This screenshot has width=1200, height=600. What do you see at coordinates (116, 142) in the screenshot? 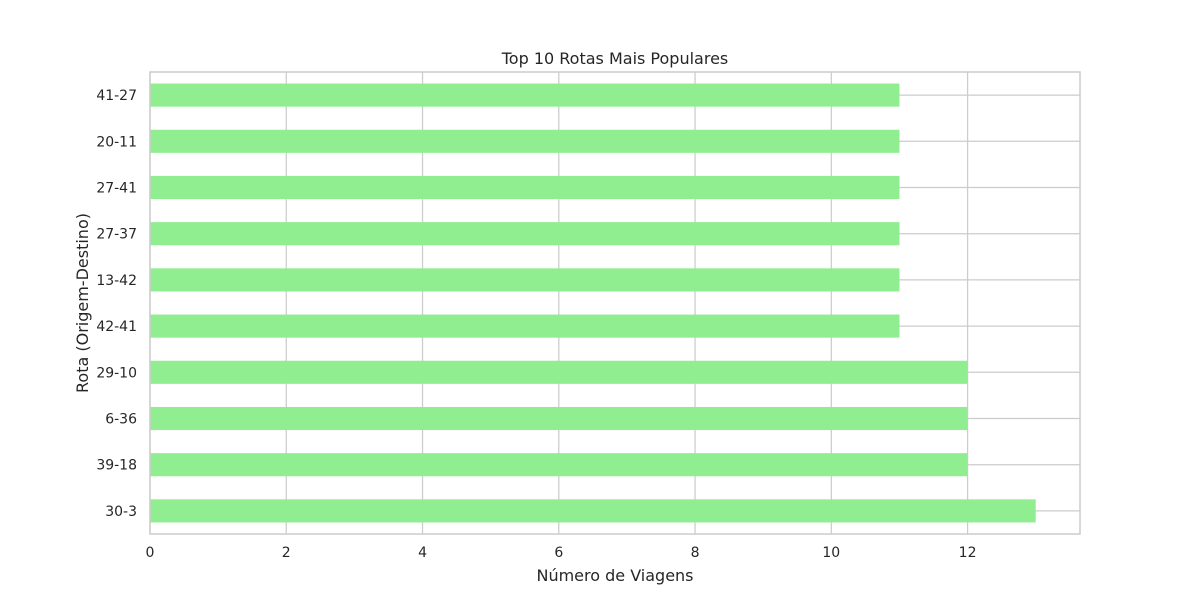
I see `y-tick-label: 20-11` at bounding box center [116, 142].